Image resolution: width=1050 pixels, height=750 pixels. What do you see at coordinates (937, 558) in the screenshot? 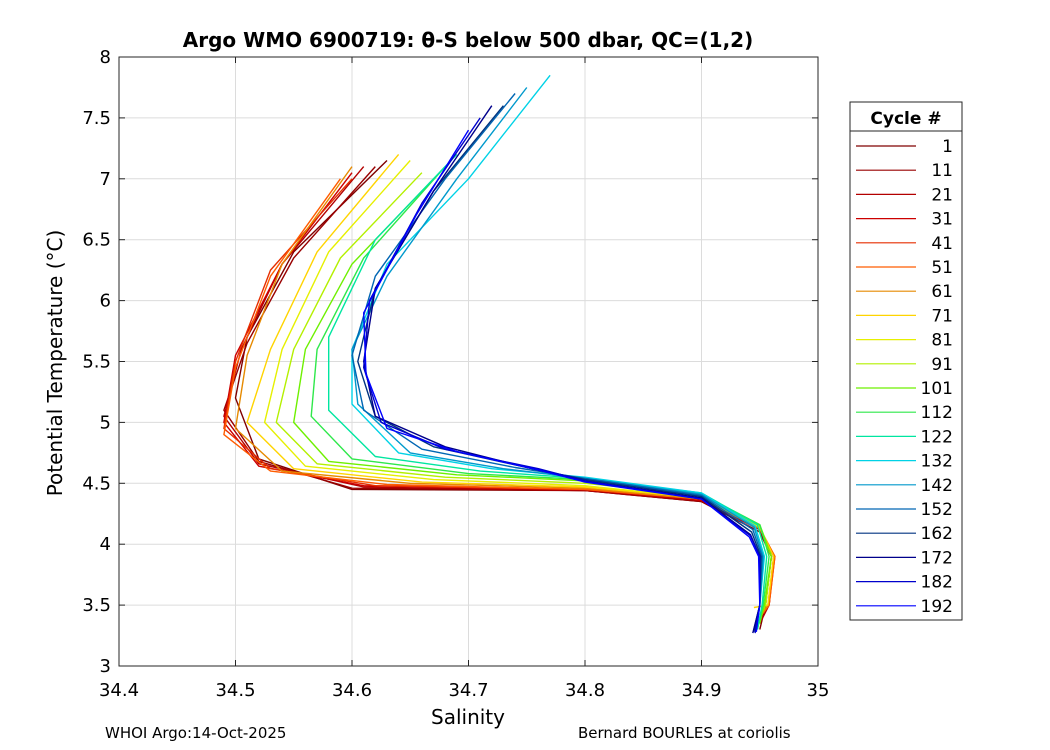
I see `legend-entry-label: 172` at bounding box center [937, 558].